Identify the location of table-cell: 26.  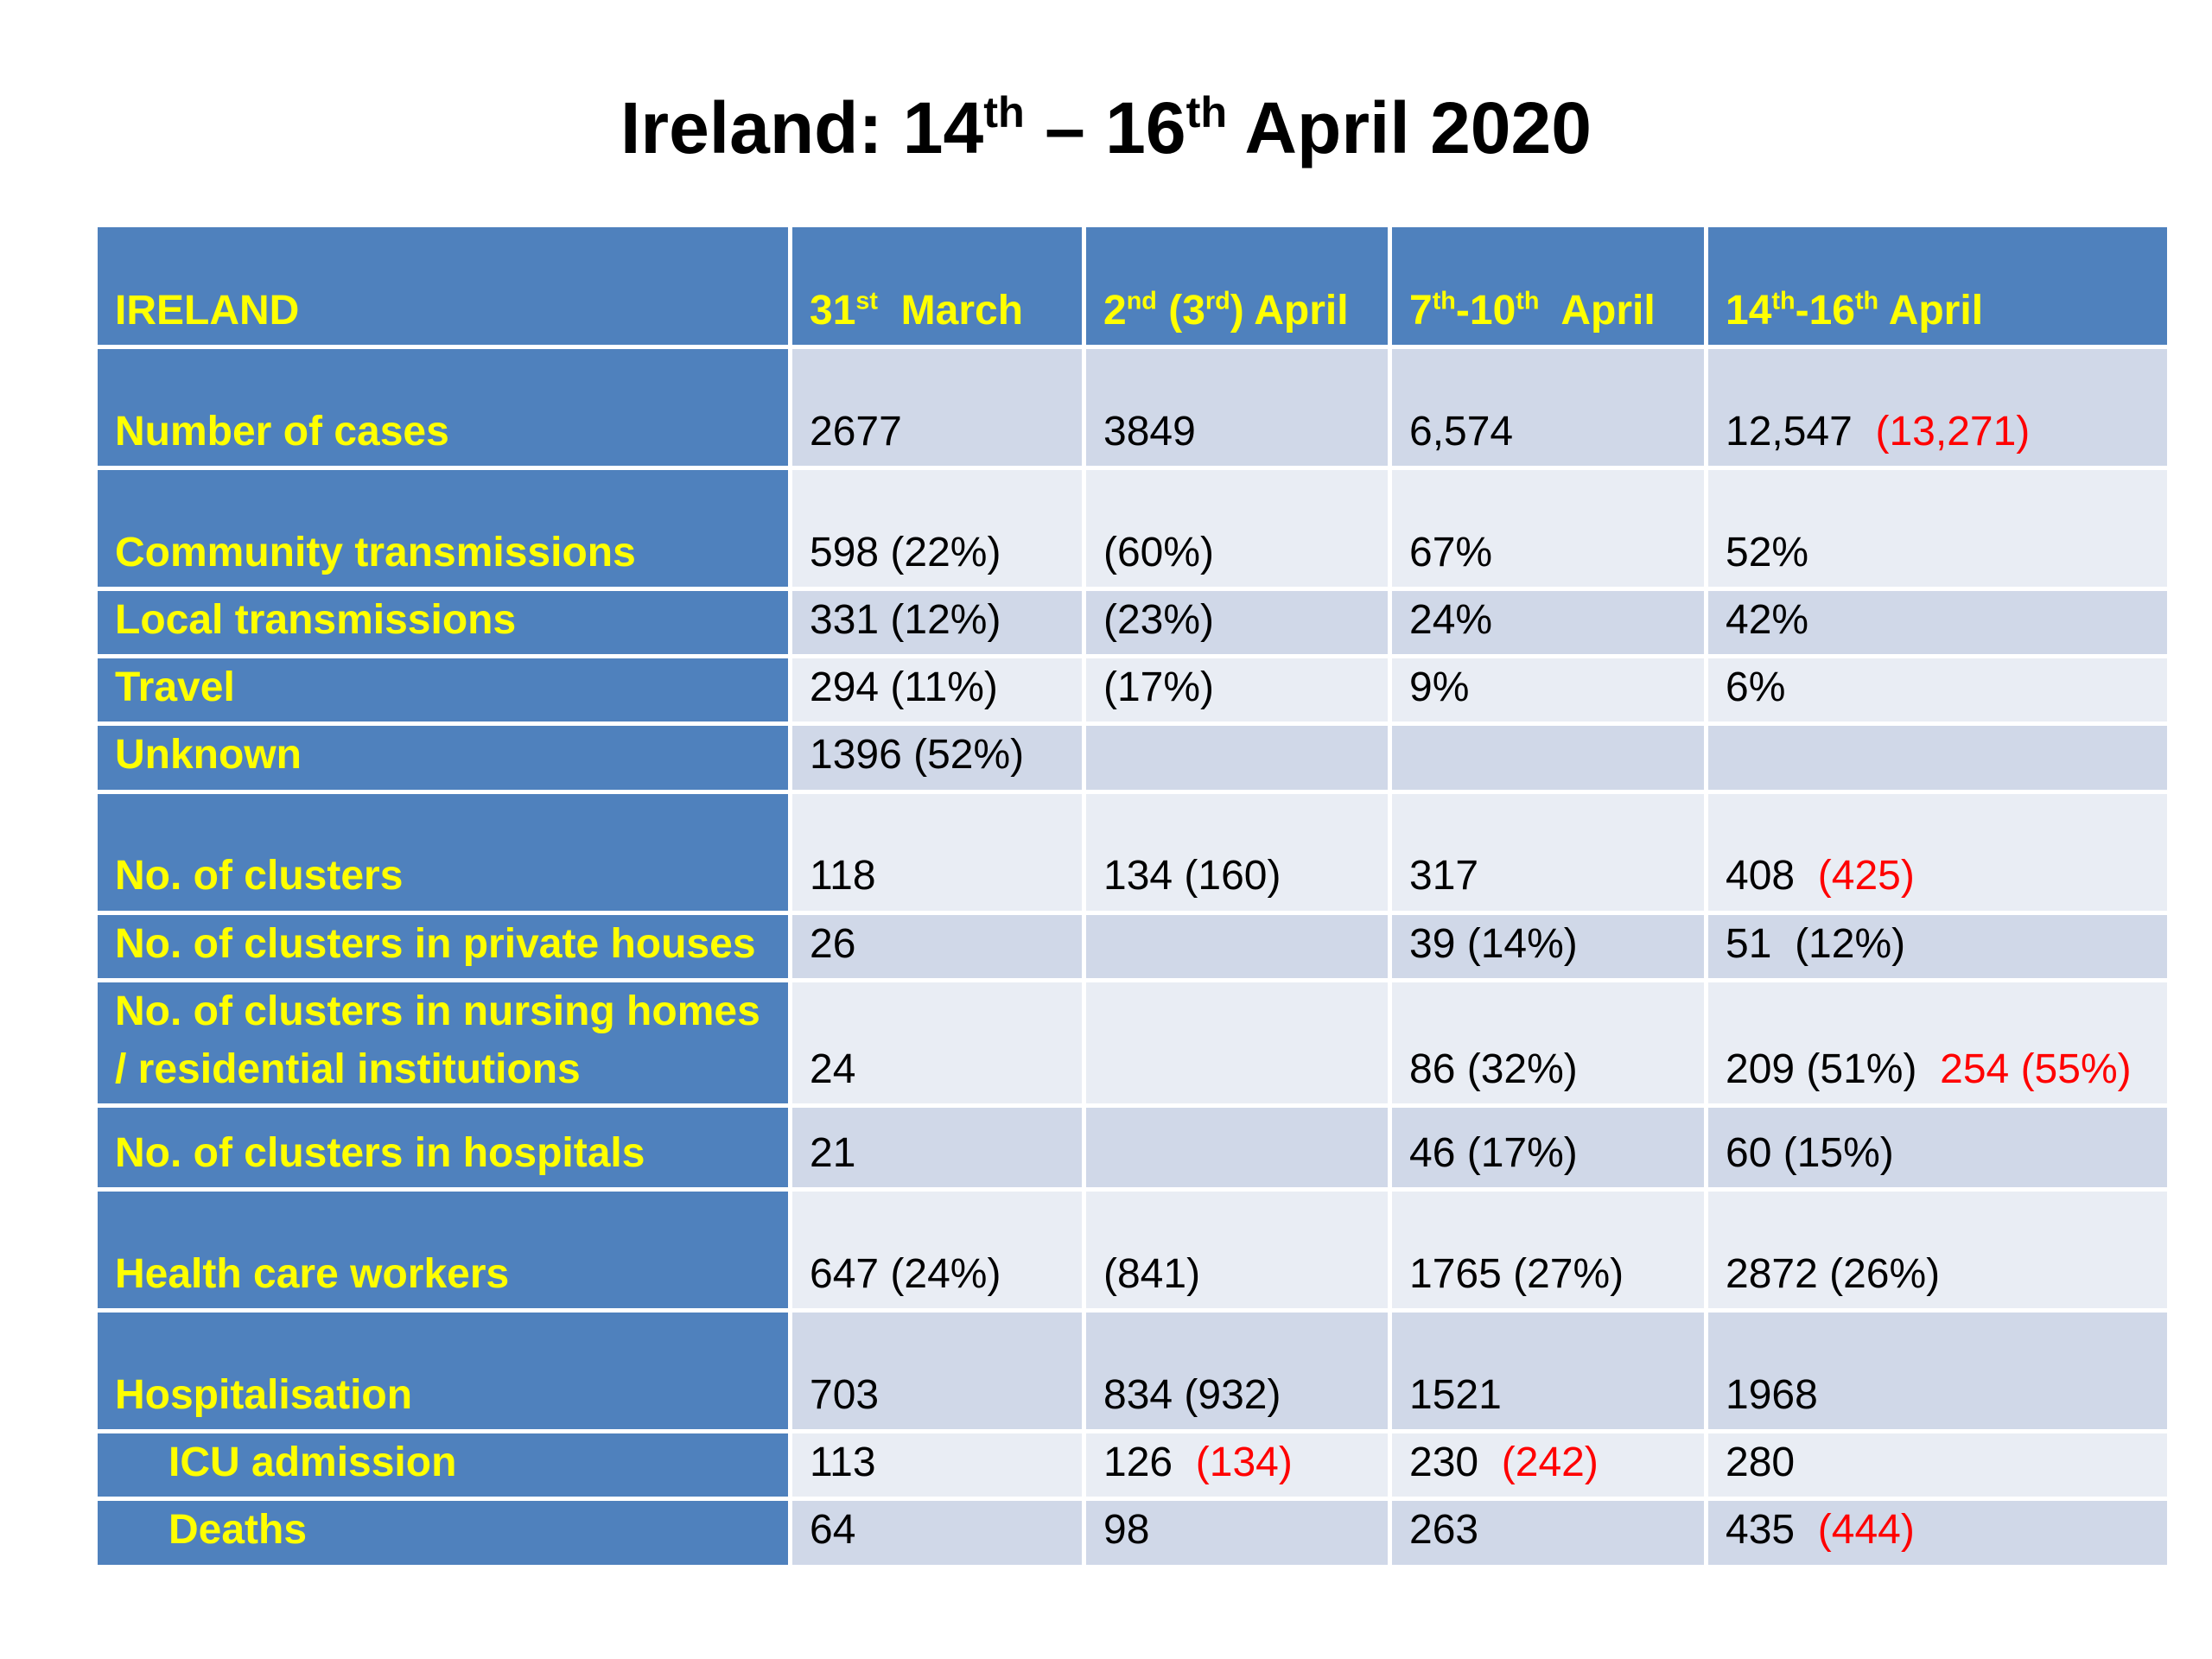
(937, 946).